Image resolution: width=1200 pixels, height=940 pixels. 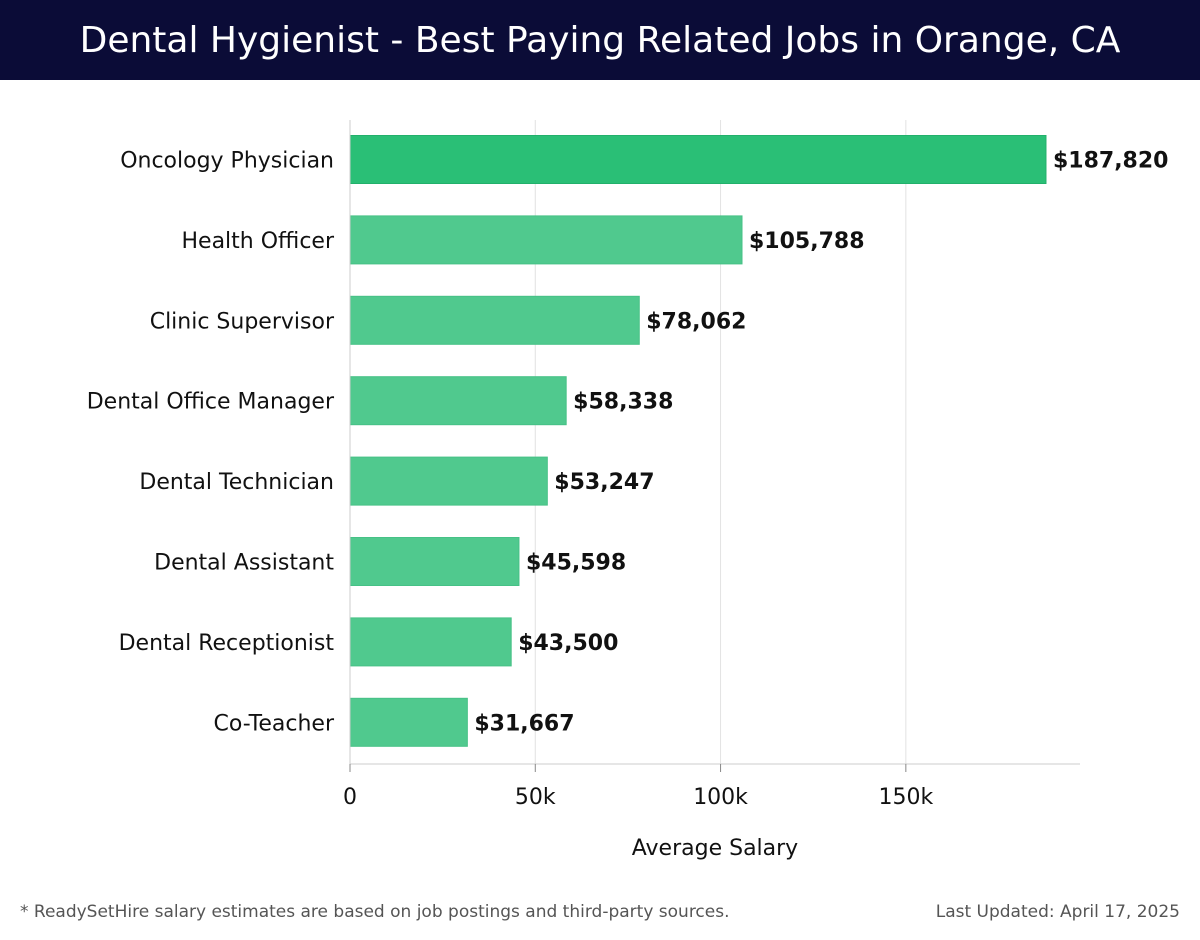 What do you see at coordinates (350, 797) in the screenshot?
I see `x-tick-label-0: 0` at bounding box center [350, 797].